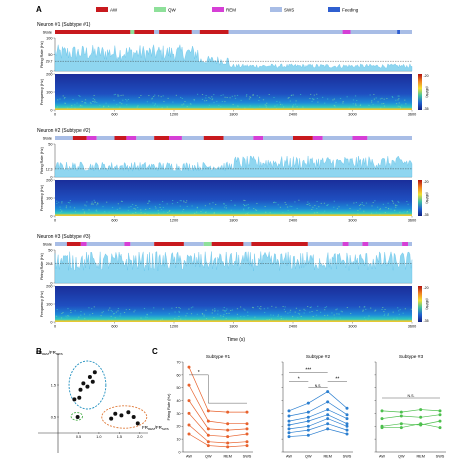 This screenshot has width=474, height=474. I want to click on fr-y-tick-label: 100, so click(49, 39).